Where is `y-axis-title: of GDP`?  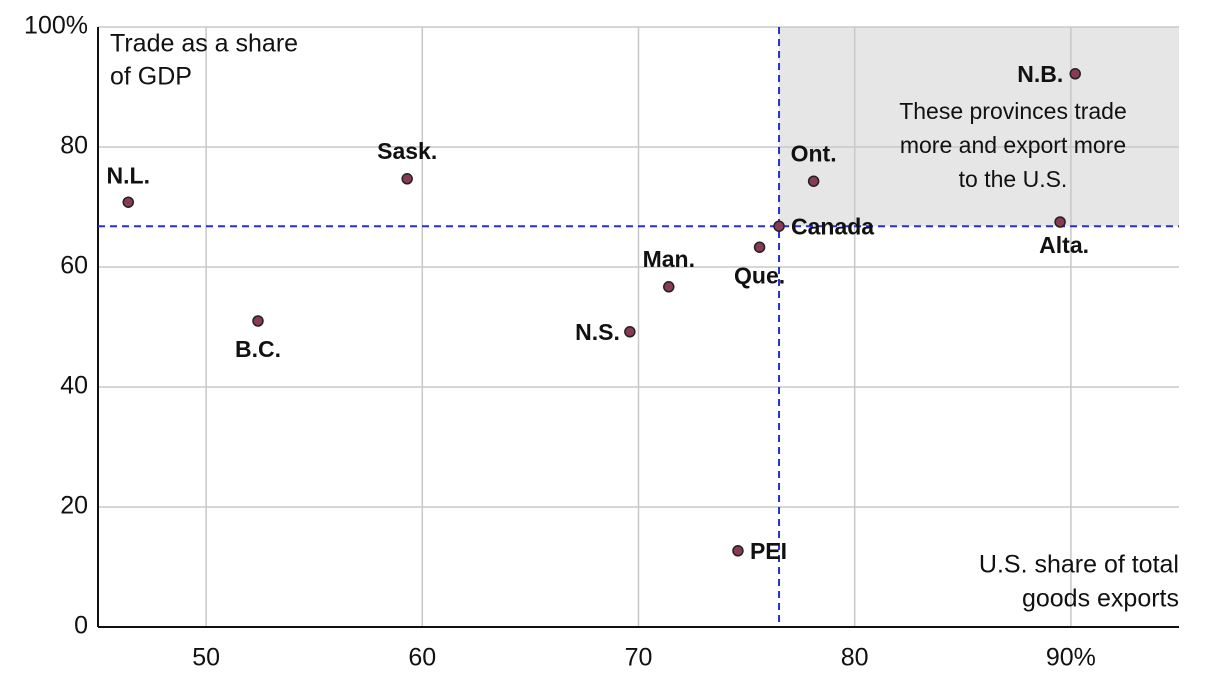 y-axis-title: of GDP is located at coordinates (151, 77).